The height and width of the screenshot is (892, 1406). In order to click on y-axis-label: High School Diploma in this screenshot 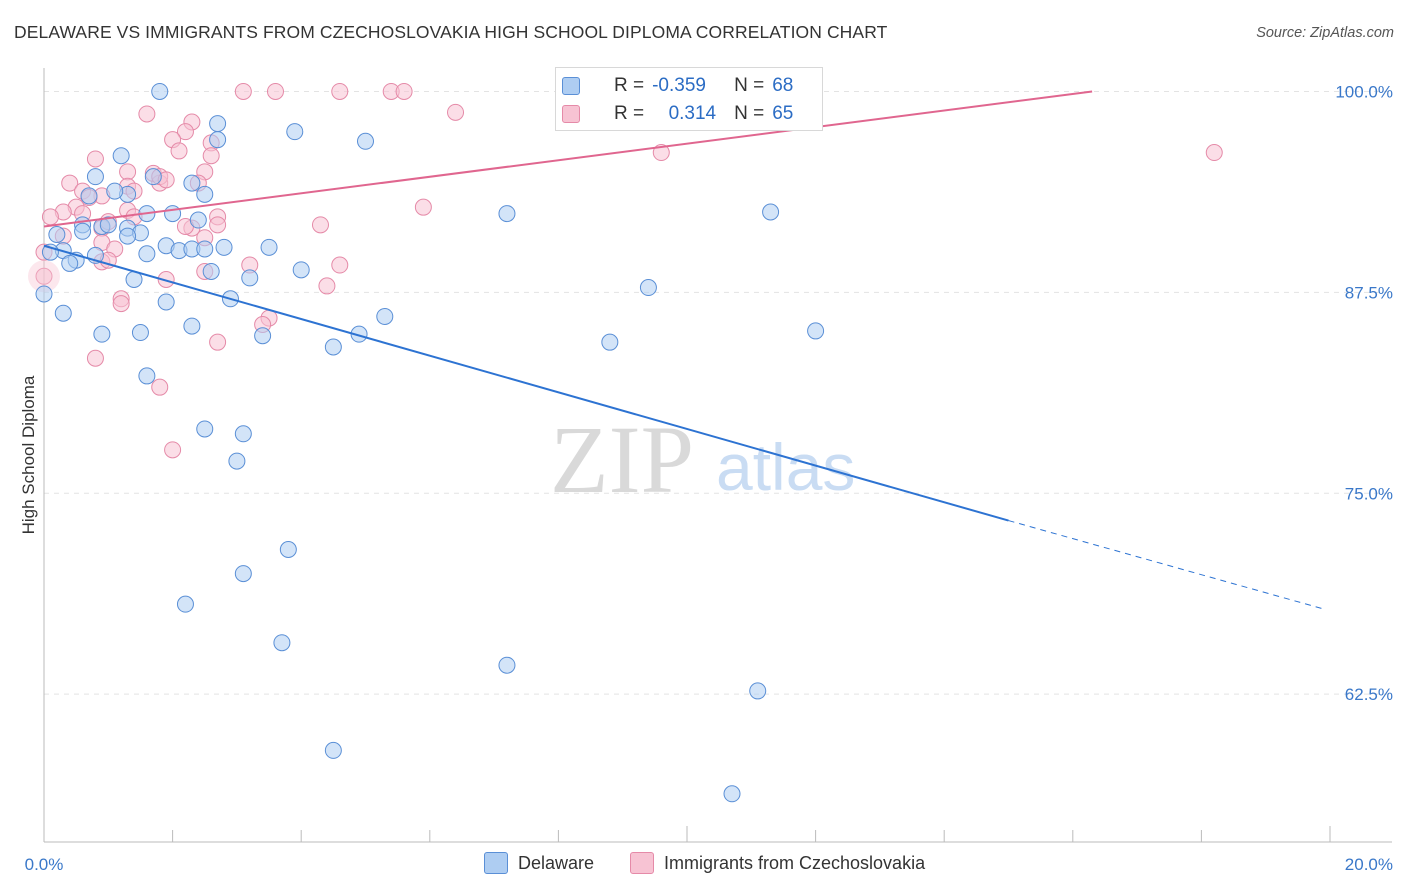, I will do `click(28, 454)`.